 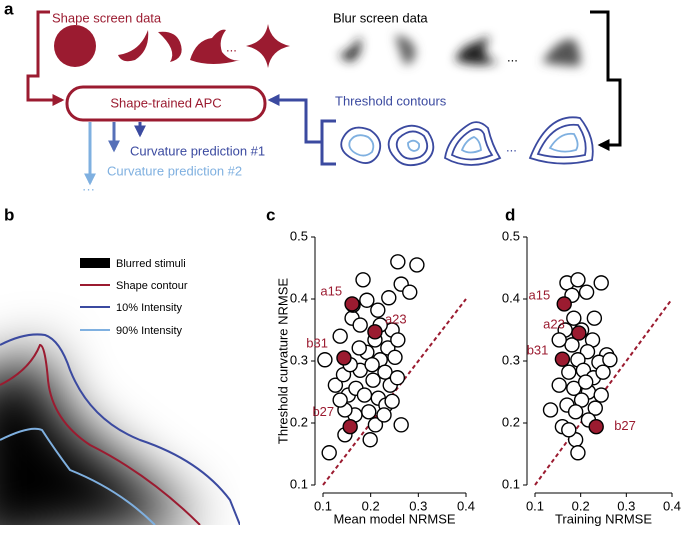 I want to click on panel-label: d, so click(x=510, y=214).